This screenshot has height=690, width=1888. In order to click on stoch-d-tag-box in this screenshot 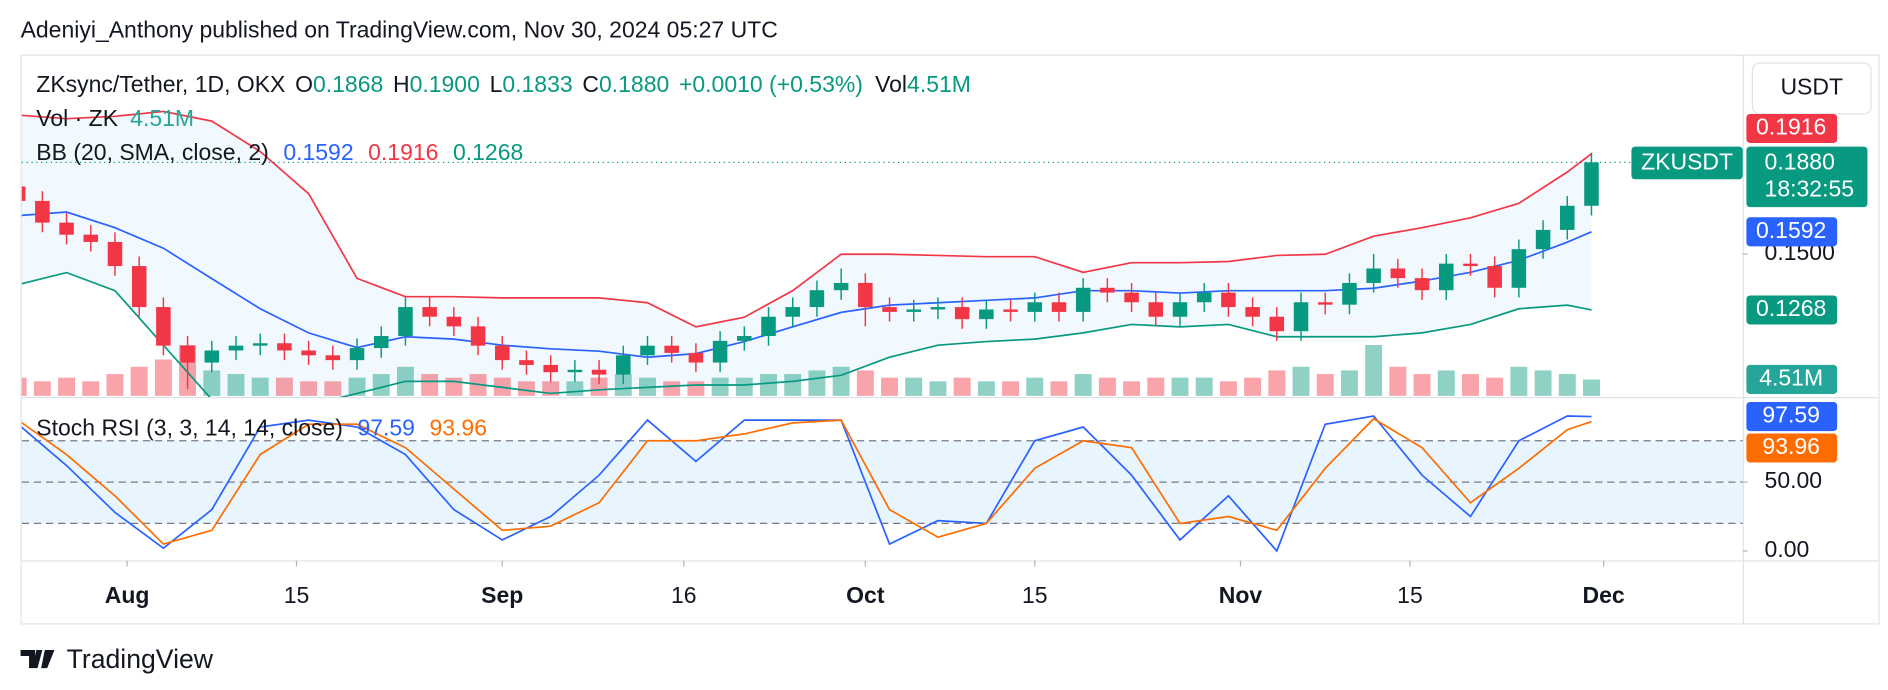, I will do `click(1792, 448)`.